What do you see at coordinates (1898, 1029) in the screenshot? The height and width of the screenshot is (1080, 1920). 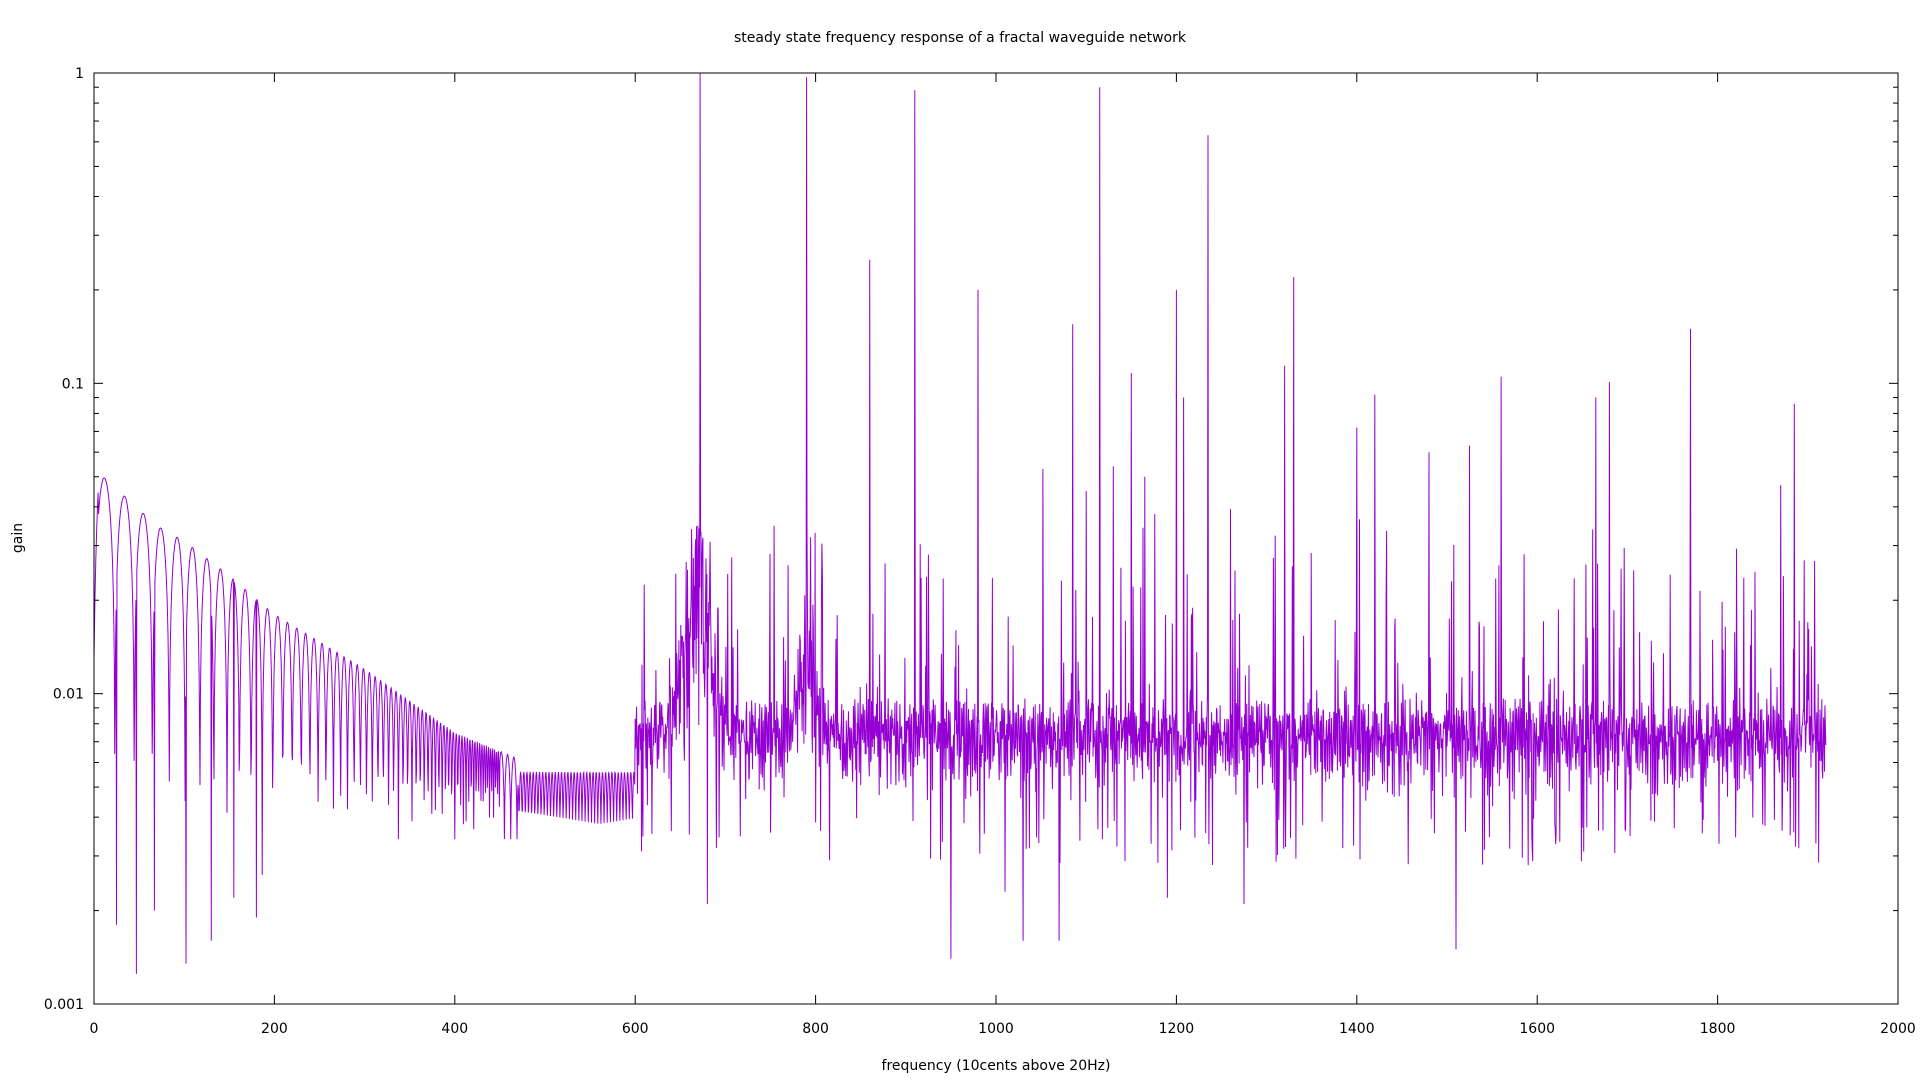 I see `x-tick-label: 2000` at bounding box center [1898, 1029].